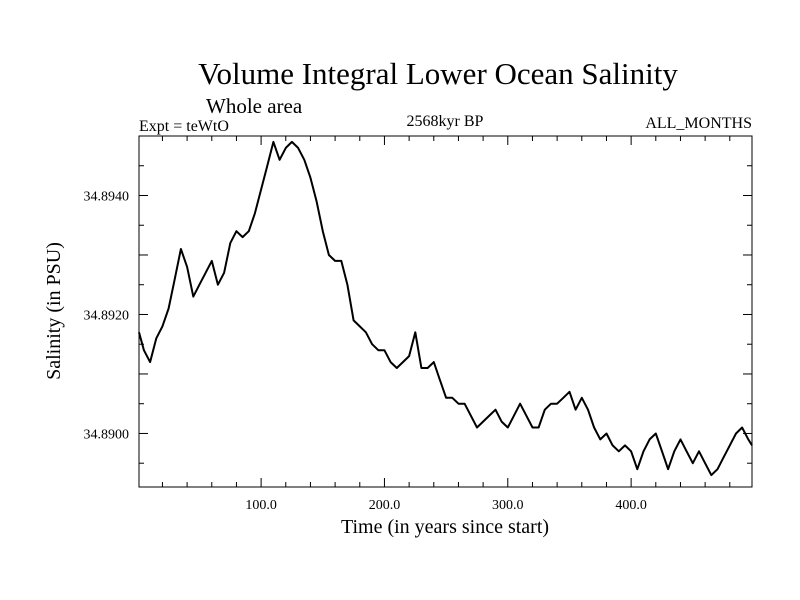 The image size is (800, 600). I want to click on y-tick-label: 34.8900, so click(107, 434).